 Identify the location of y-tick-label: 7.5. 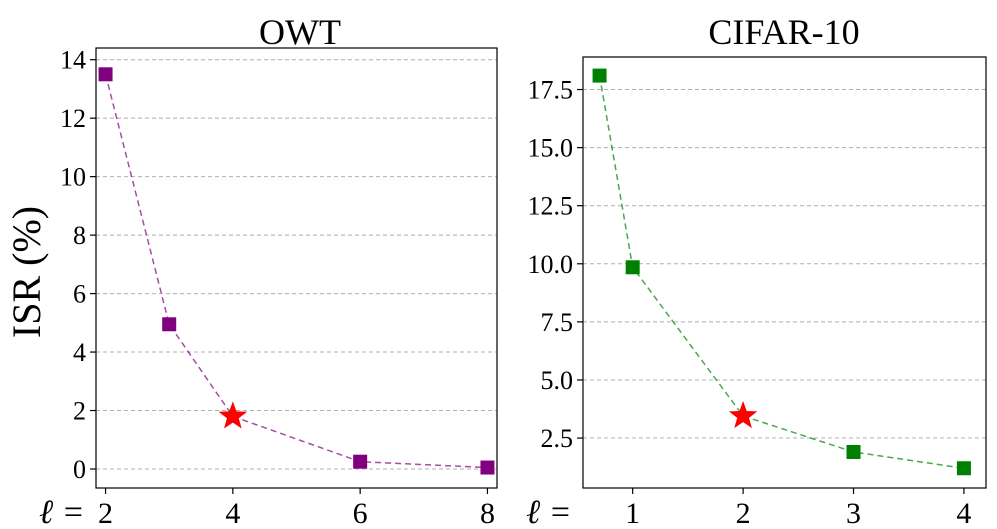
(557, 322).